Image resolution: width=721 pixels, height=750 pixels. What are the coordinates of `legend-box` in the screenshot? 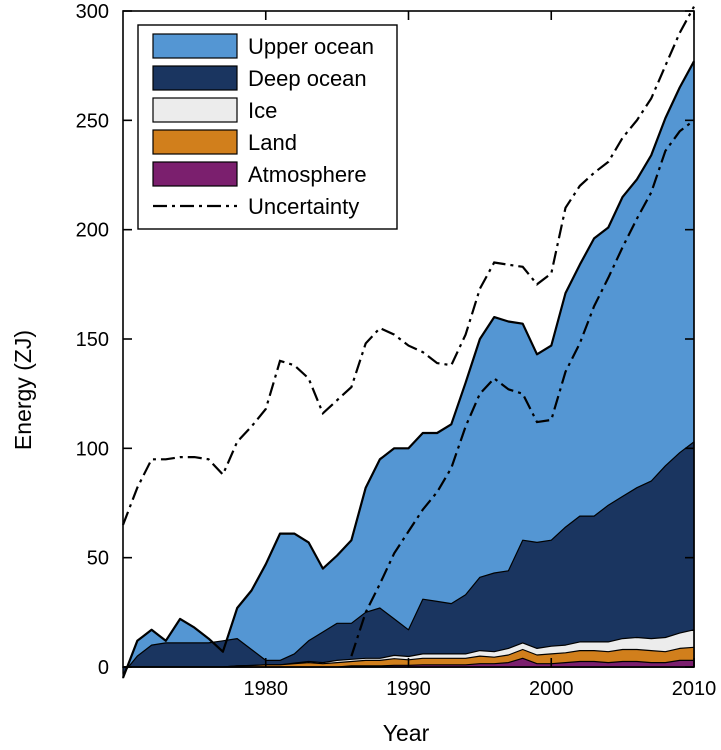 It's located at (267, 127).